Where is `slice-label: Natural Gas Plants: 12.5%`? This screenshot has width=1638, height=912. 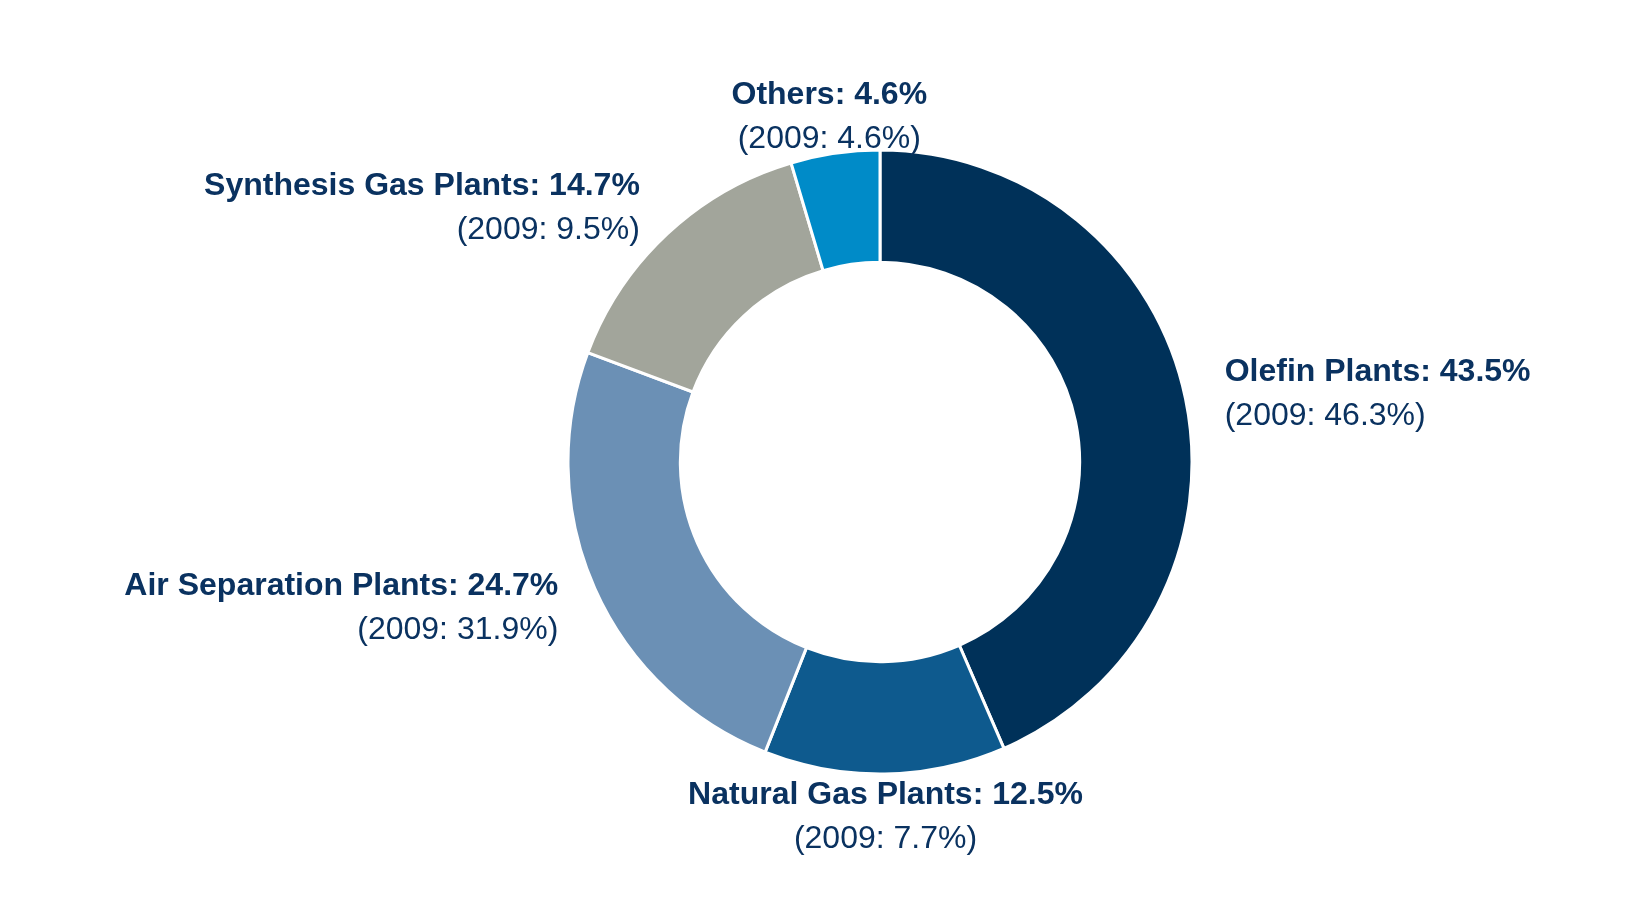 slice-label: Natural Gas Plants: 12.5% is located at coordinates (885, 792).